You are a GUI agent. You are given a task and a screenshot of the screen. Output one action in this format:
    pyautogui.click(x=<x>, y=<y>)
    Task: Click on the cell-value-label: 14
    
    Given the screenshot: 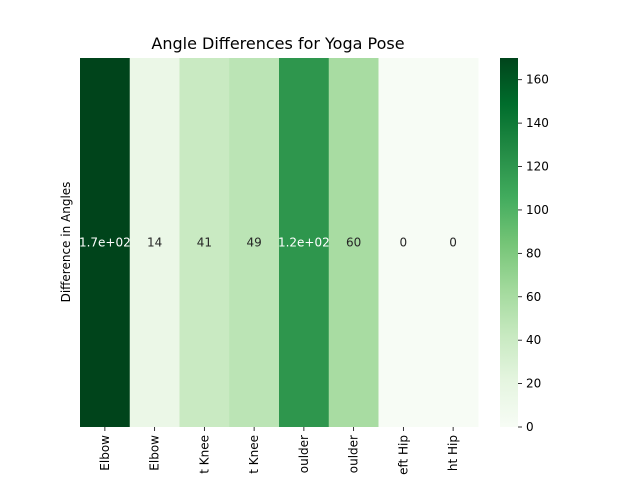 What is the action you would take?
    pyautogui.click(x=154, y=243)
    